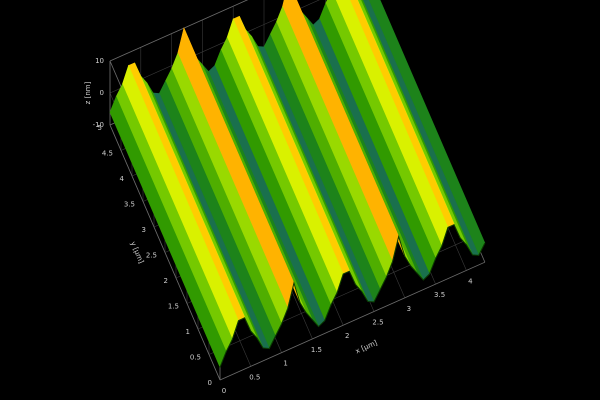 The width and height of the screenshot is (600, 400). What do you see at coordinates (88, 92) in the screenshot?
I see `z-axis-label: z [nm]` at bounding box center [88, 92].